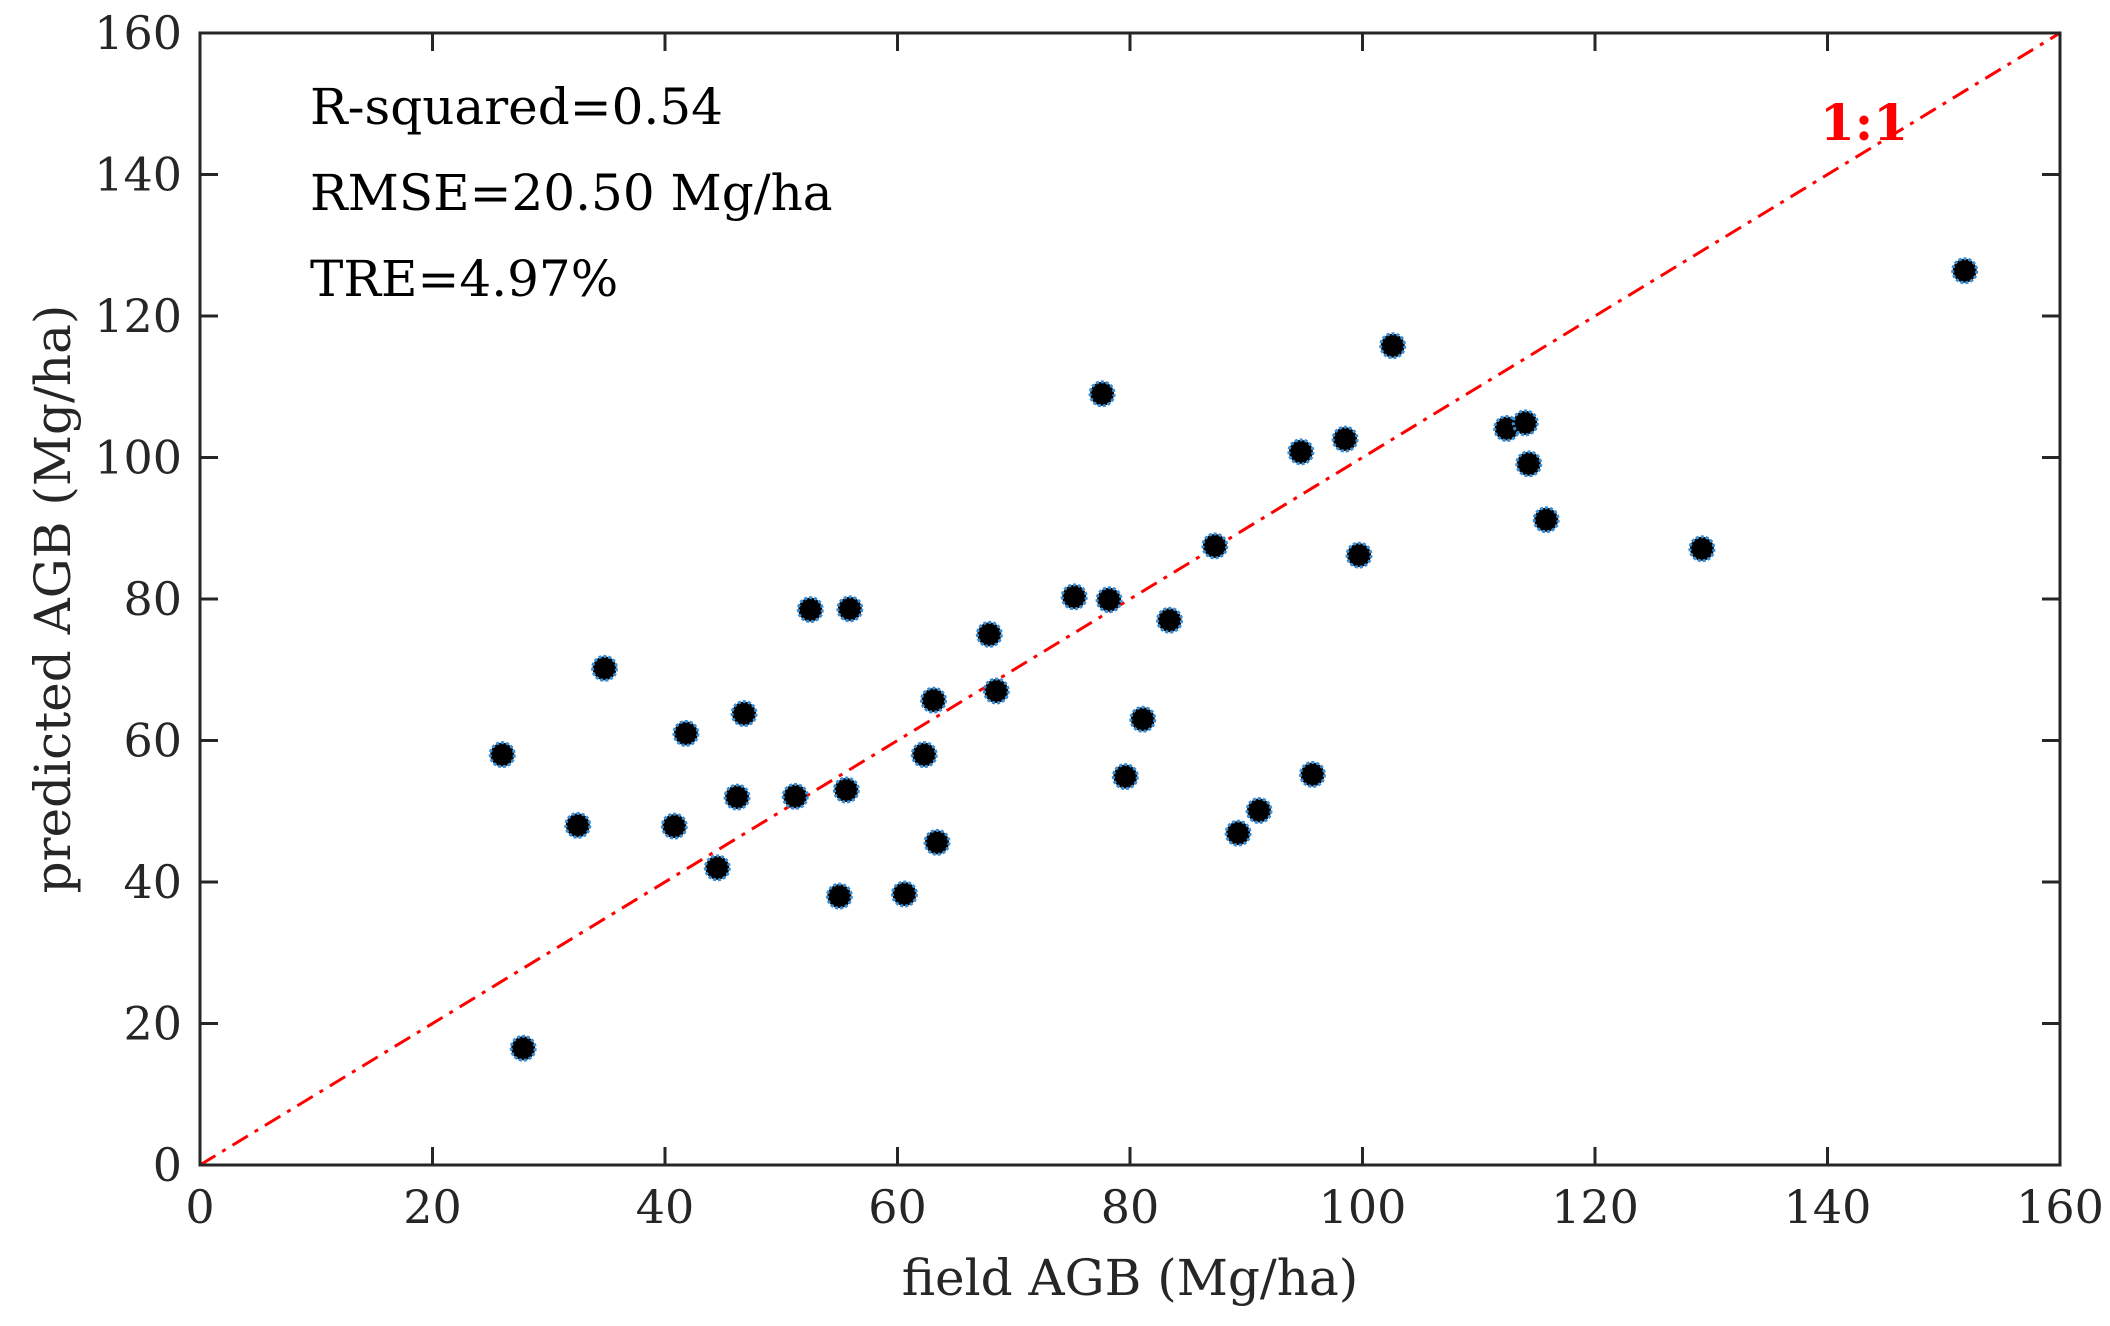 The image size is (2110, 1326). Describe the element at coordinates (152, 882) in the screenshot. I see `y-tick-label: 40` at that location.